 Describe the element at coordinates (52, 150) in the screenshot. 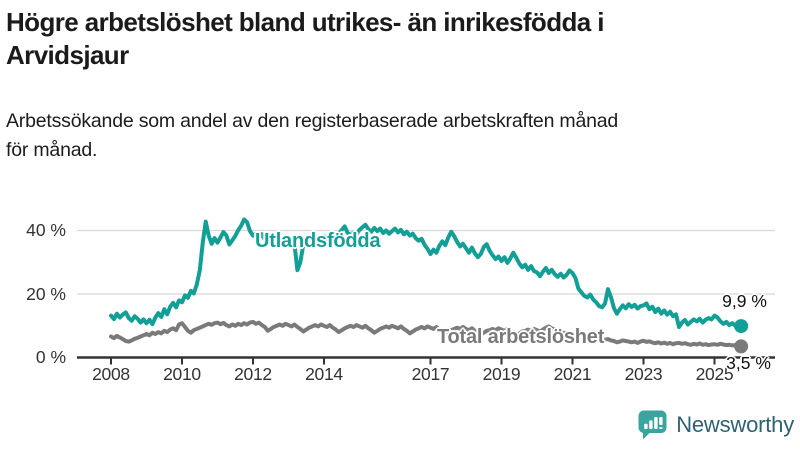

I see `subtitle-line-2: för månad.` at that location.